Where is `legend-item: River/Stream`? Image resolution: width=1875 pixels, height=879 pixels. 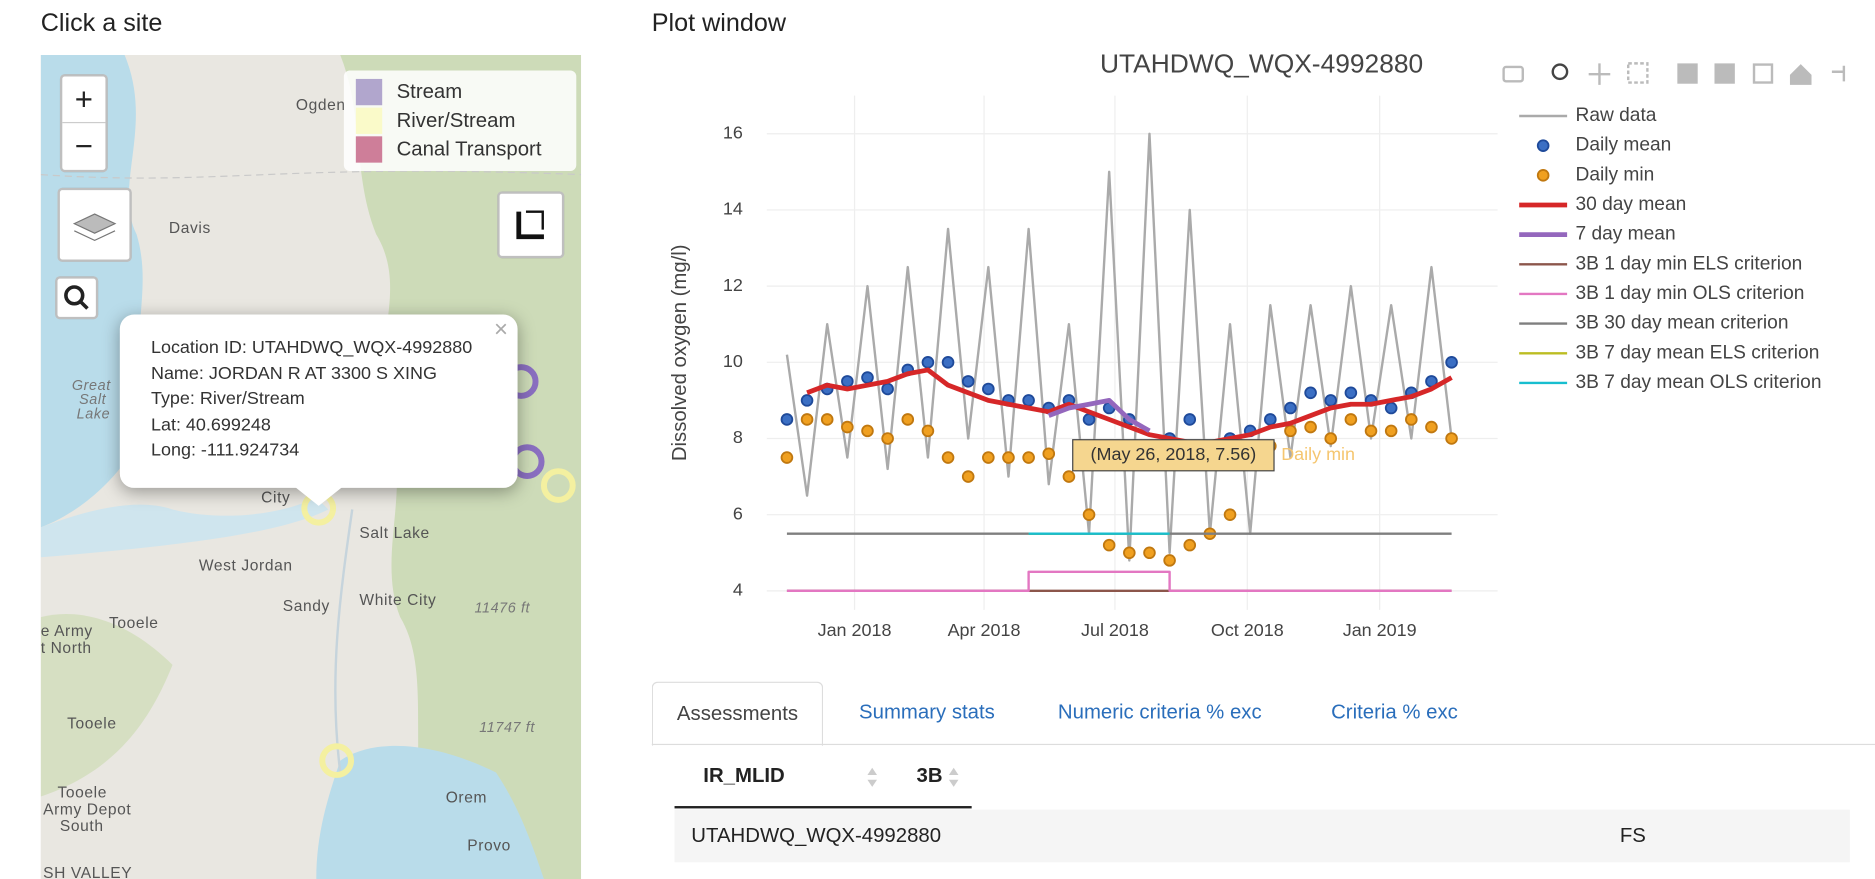
legend-item: River/Stream is located at coordinates (465, 120).